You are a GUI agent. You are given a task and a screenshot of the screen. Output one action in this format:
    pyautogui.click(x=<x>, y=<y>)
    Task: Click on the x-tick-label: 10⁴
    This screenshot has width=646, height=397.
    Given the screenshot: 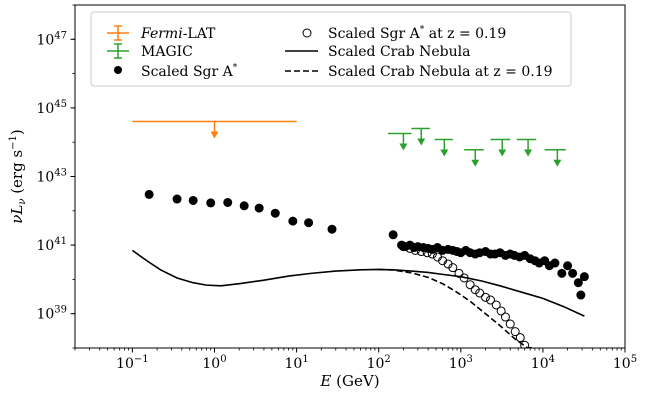 What is the action you would take?
    pyautogui.click(x=543, y=363)
    